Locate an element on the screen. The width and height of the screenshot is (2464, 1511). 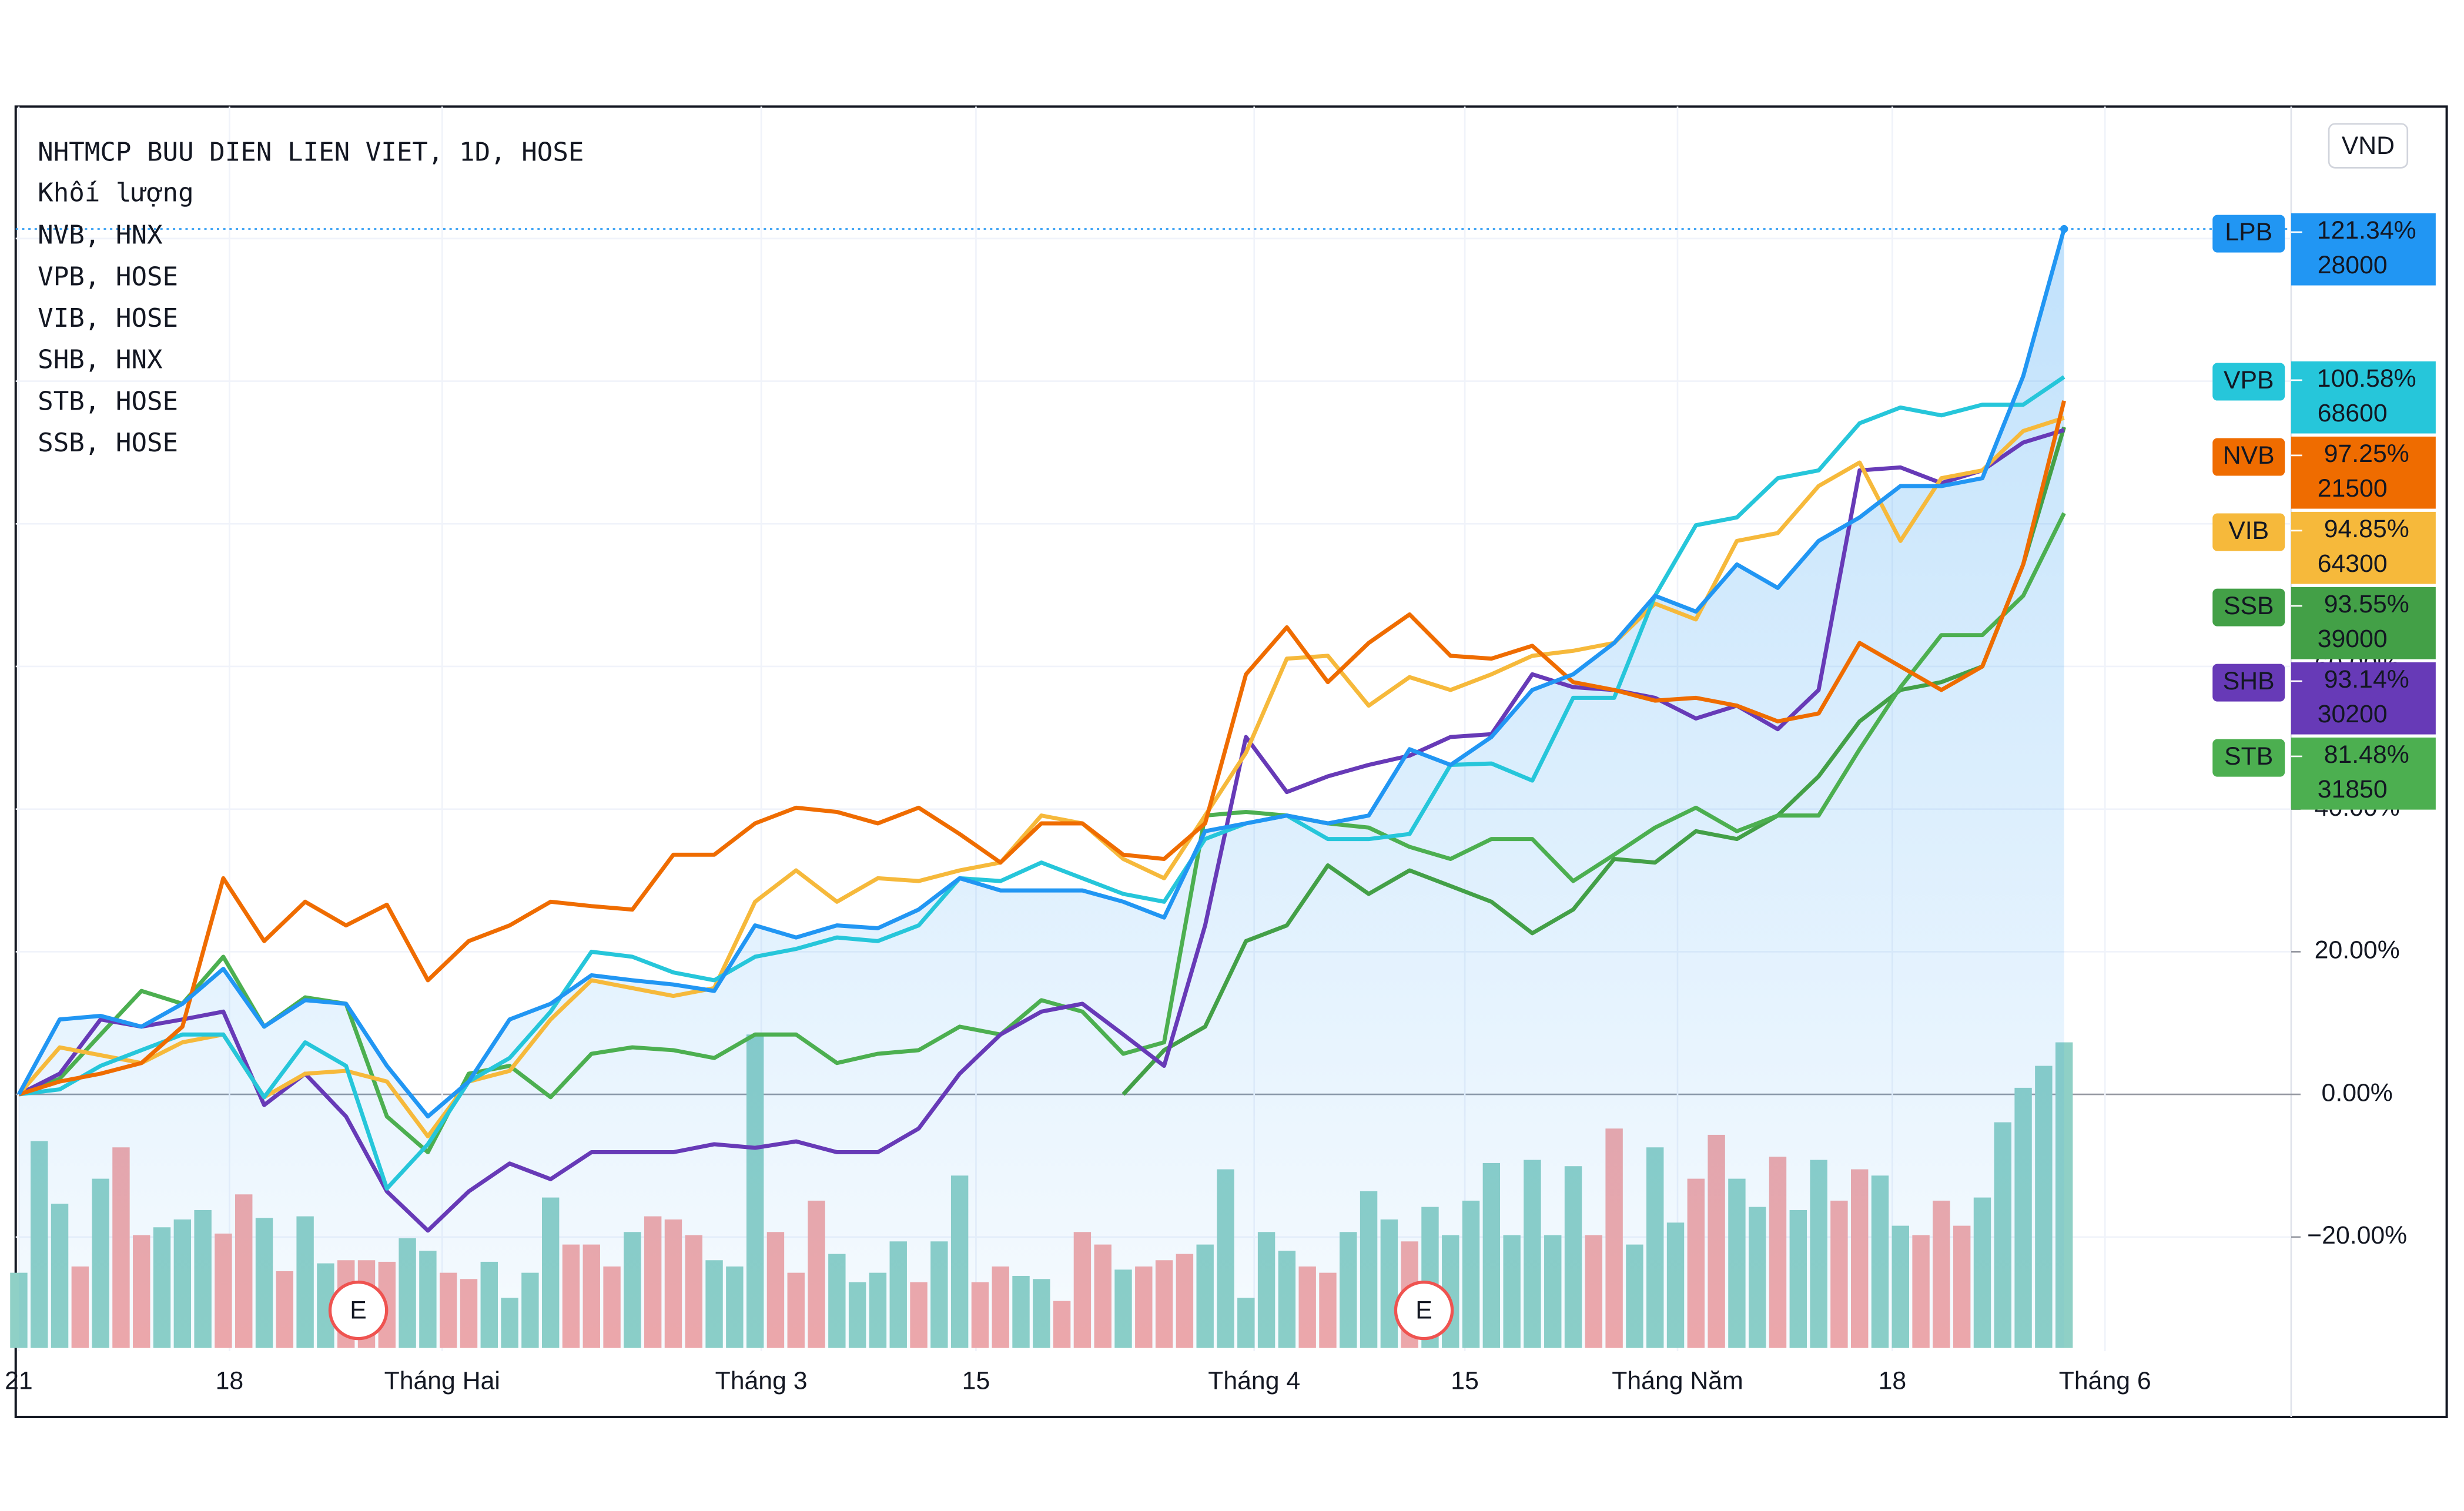
badge-name: SHB is located at coordinates (2249, 681).